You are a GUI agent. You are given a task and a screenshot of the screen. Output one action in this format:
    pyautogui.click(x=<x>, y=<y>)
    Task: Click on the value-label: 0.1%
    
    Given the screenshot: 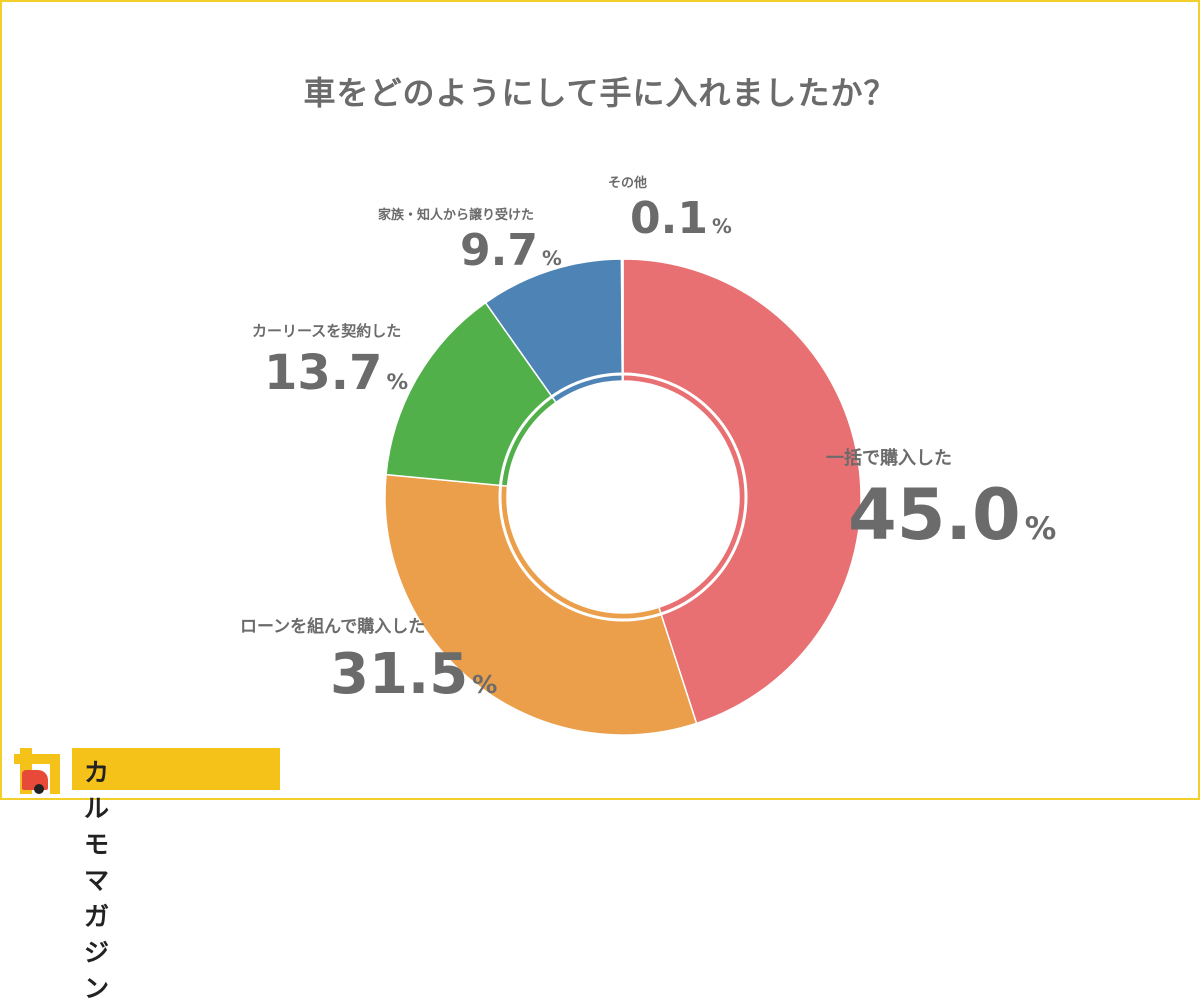 What is the action you would take?
    pyautogui.click(x=681, y=218)
    